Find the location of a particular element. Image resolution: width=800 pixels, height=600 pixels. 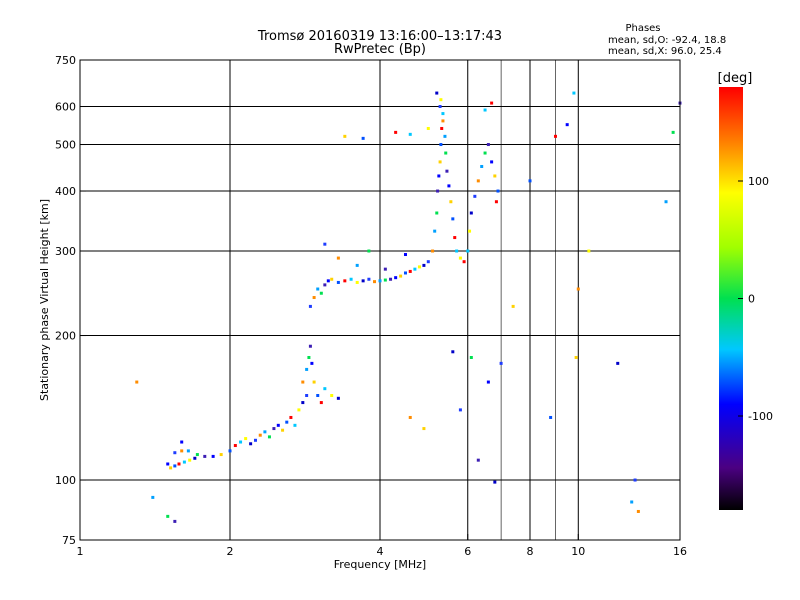

phases-o-line: mean, sd,O: -92.4, 18.8 is located at coordinates (667, 40).